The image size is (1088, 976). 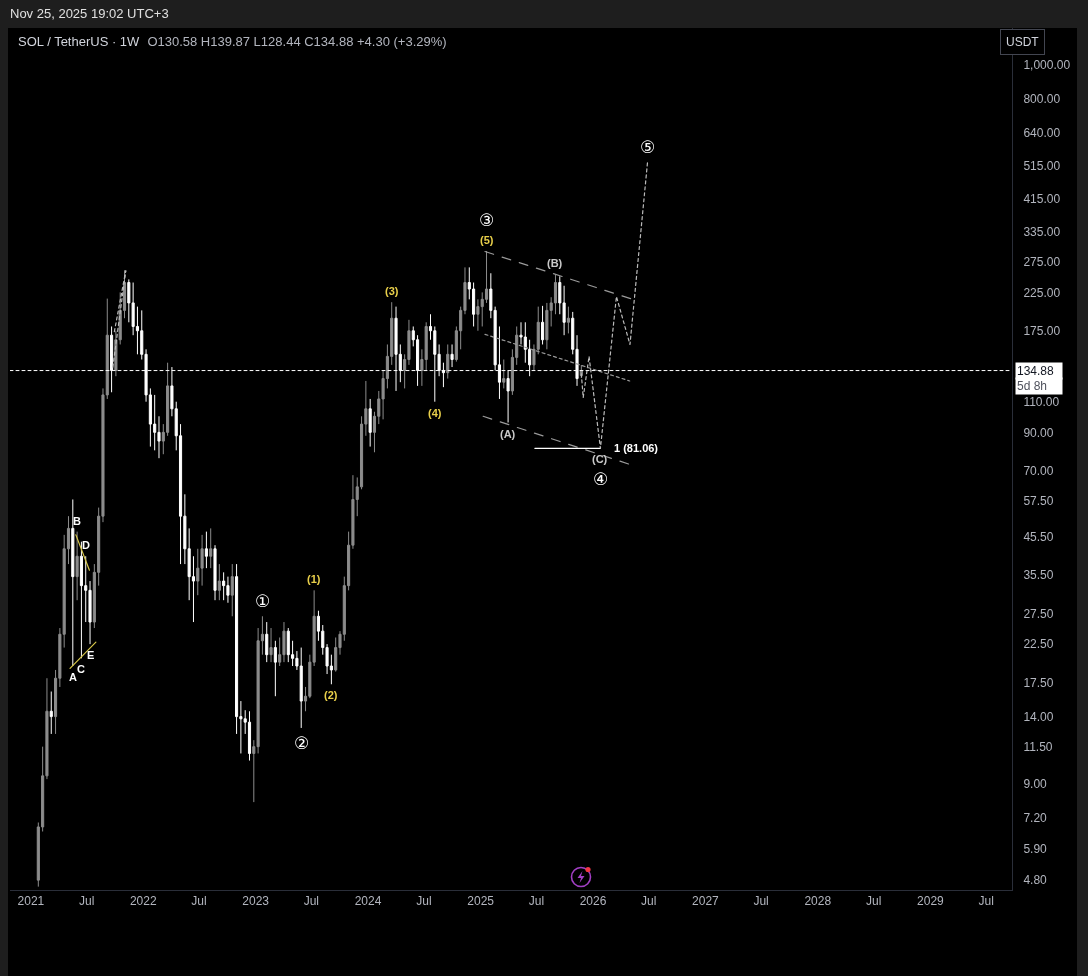 What do you see at coordinates (1038, 613) in the screenshot?
I see `y-tick-label: 27.50` at bounding box center [1038, 613].